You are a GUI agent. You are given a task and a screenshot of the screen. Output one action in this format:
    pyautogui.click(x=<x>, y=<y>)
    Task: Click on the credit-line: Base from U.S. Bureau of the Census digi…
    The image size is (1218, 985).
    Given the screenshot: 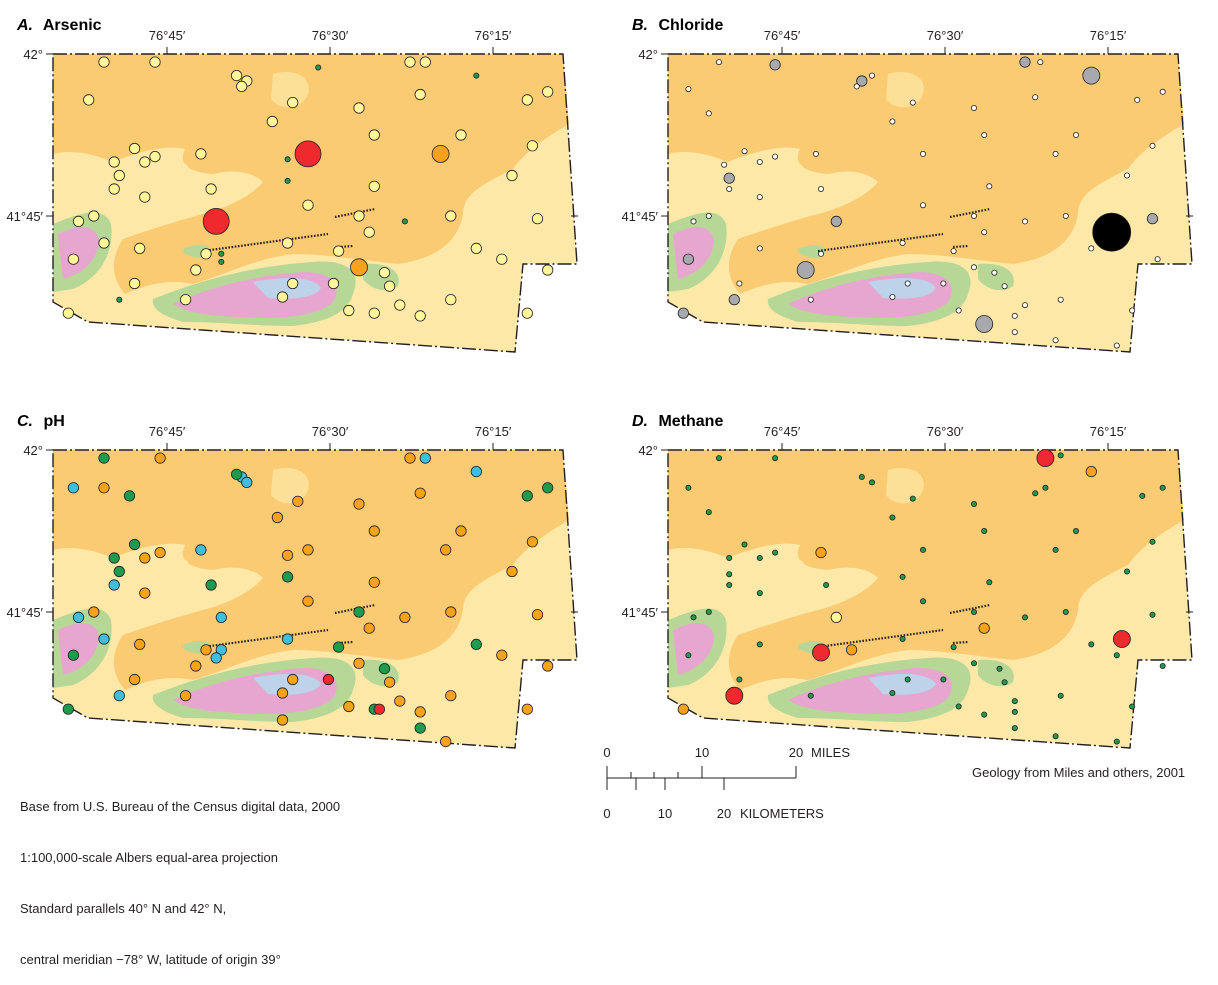 What is the action you would take?
    pyautogui.click(x=180, y=806)
    